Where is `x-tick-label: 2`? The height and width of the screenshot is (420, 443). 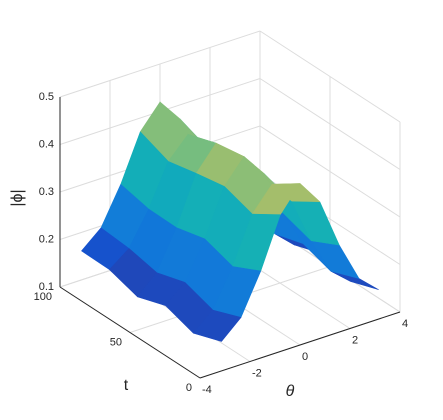 x-tick-label: 2 is located at coordinates (355, 340).